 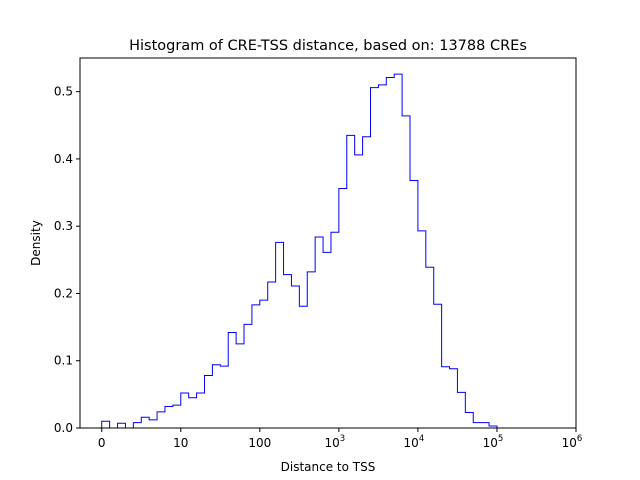 I want to click on x-axis-ticks: 0 10 100 10³ 10⁴ 10⁵ 10⁶, so click(x=340, y=439).